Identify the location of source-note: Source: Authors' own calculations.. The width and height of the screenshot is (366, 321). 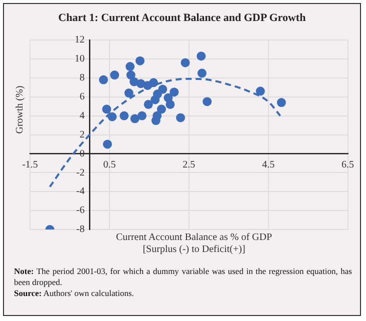
(74, 293).